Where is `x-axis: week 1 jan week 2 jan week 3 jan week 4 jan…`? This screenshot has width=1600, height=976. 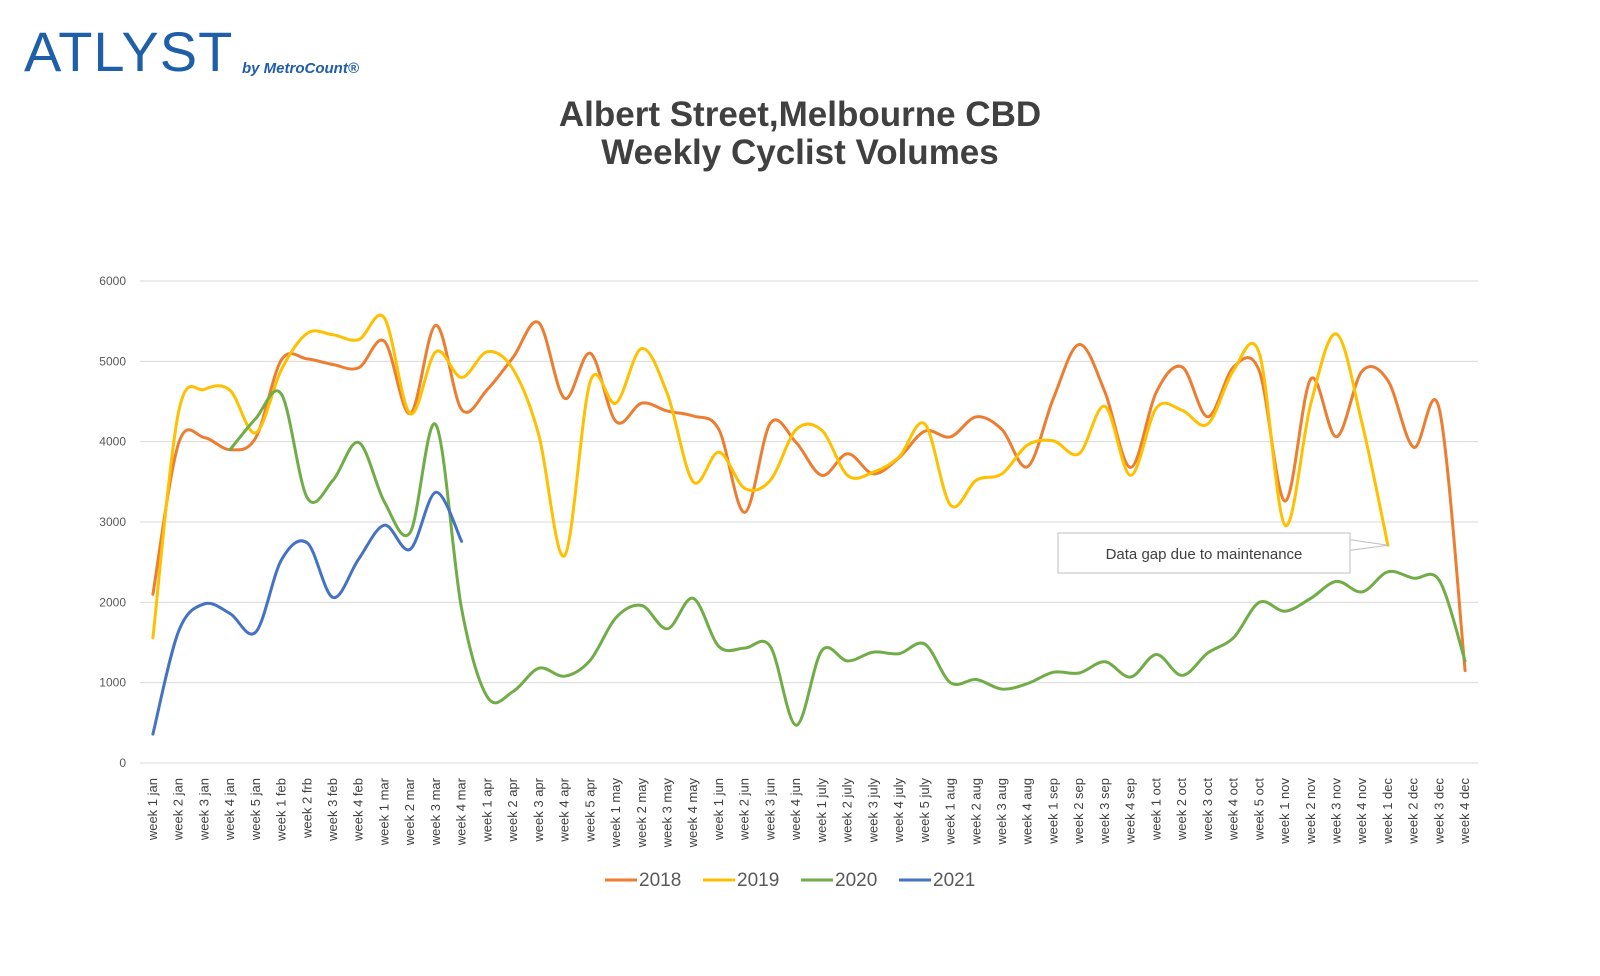 x-axis: week 1 jan week 2 jan week 3 jan week 4 jan… is located at coordinates (808, 812).